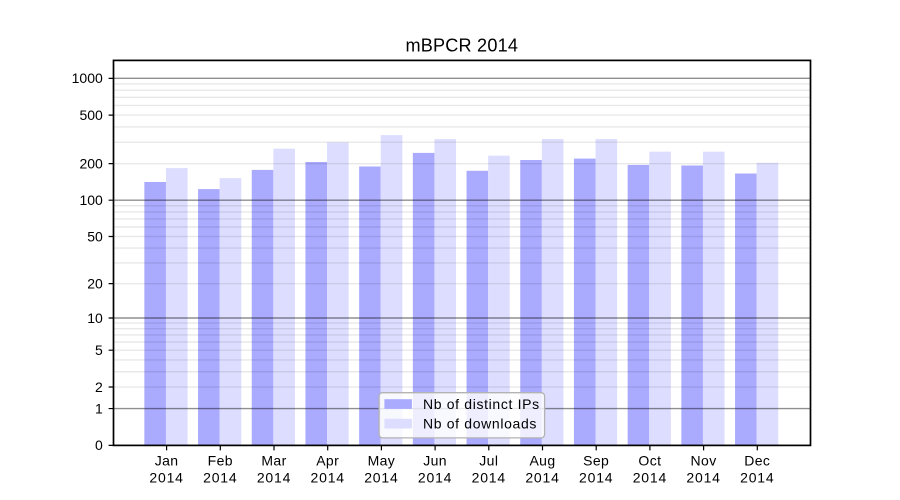 The image size is (900, 500). I want to click on svg-text: May, so click(382, 461).